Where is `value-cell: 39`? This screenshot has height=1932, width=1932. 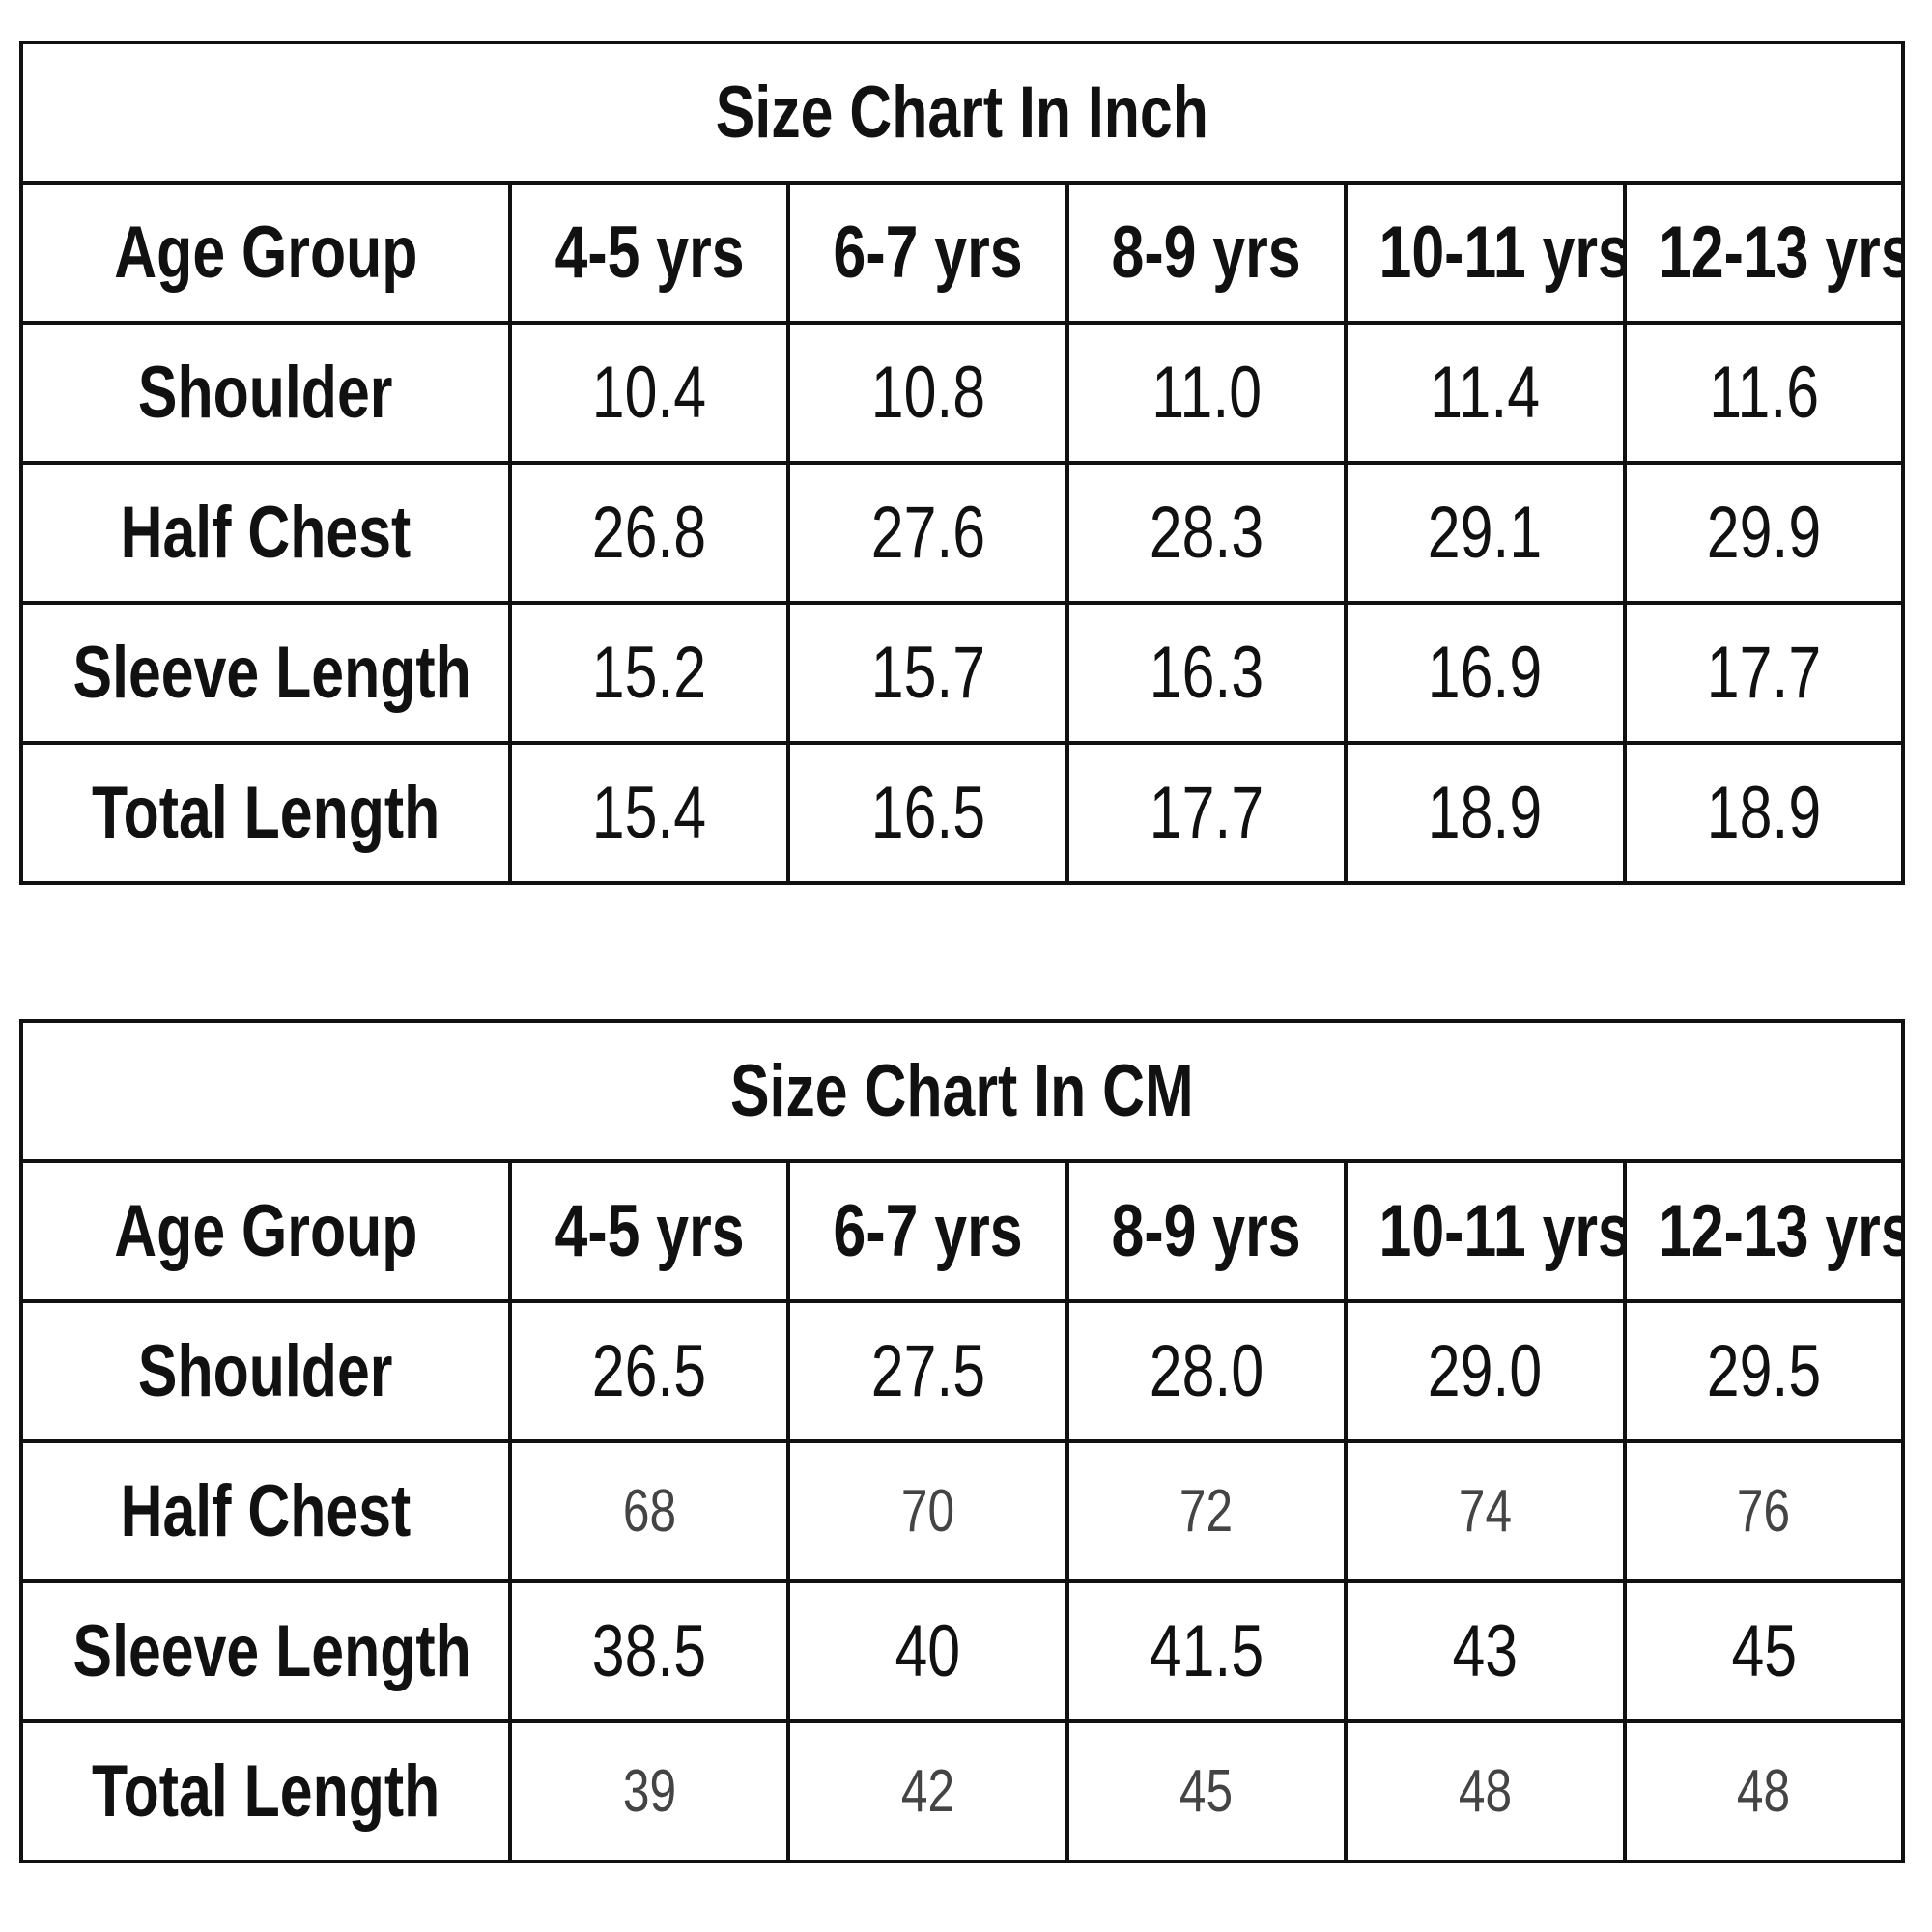
value-cell: 39 is located at coordinates (649, 1791).